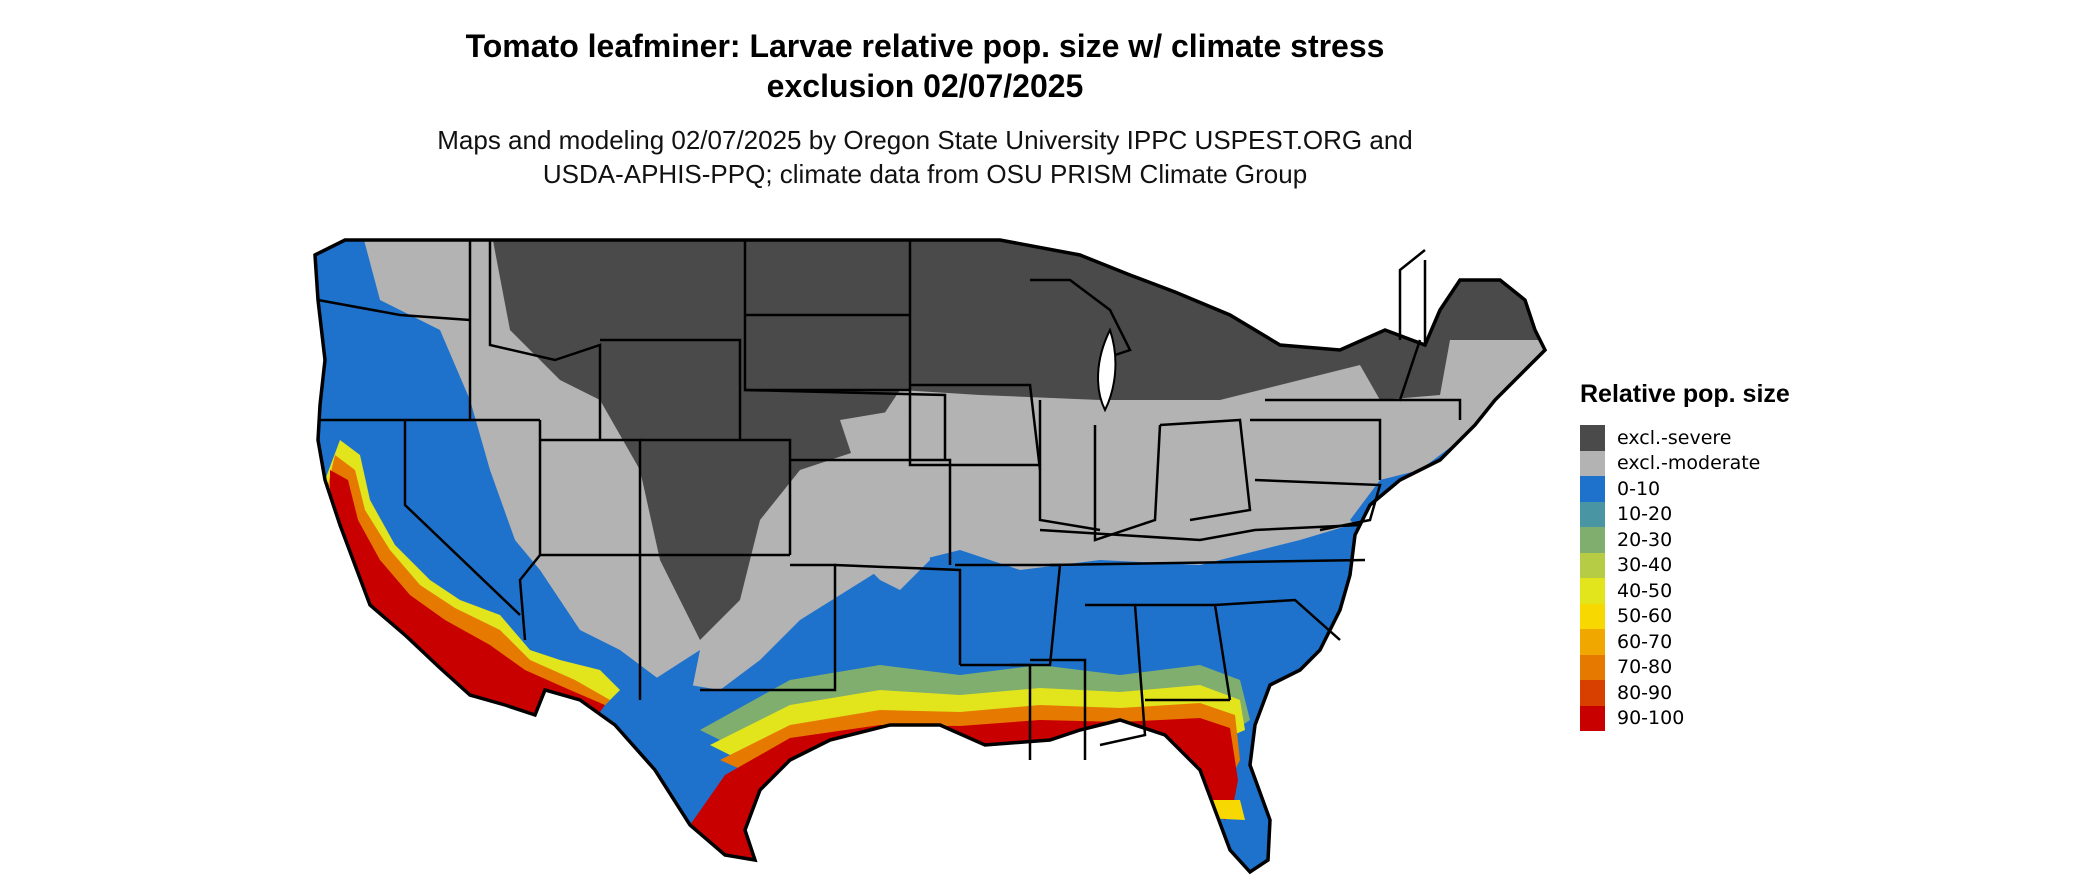  Describe the element at coordinates (1685, 591) in the screenshot. I see `legend-item: 40-50` at that location.